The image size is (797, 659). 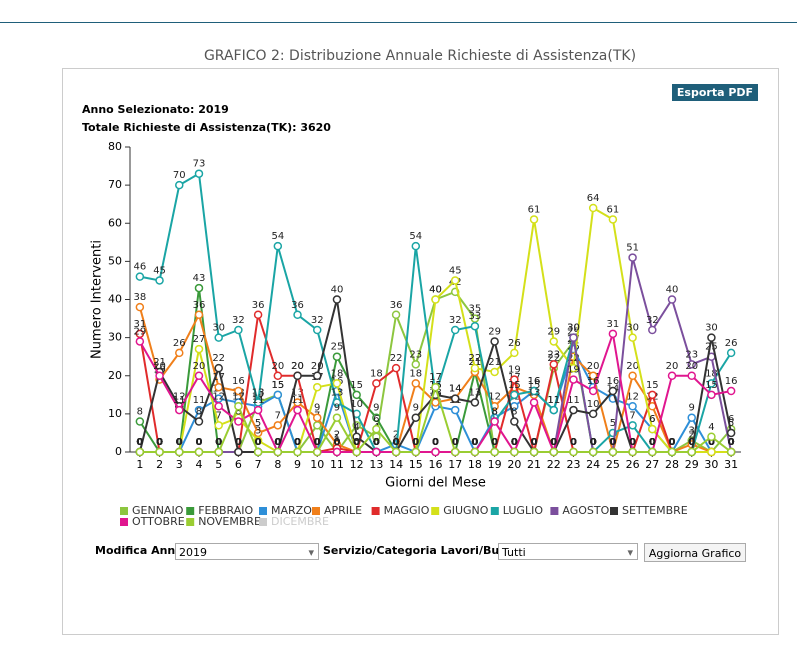 I want to click on data-label: 11, so click(x=199, y=400).